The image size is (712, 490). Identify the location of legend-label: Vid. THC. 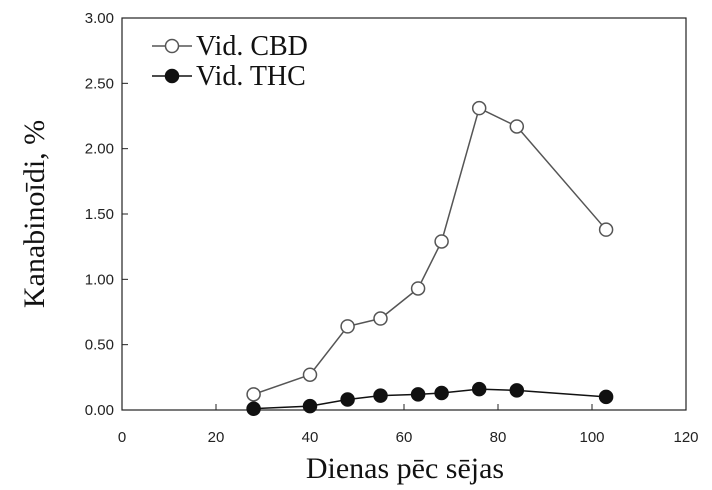
(251, 76).